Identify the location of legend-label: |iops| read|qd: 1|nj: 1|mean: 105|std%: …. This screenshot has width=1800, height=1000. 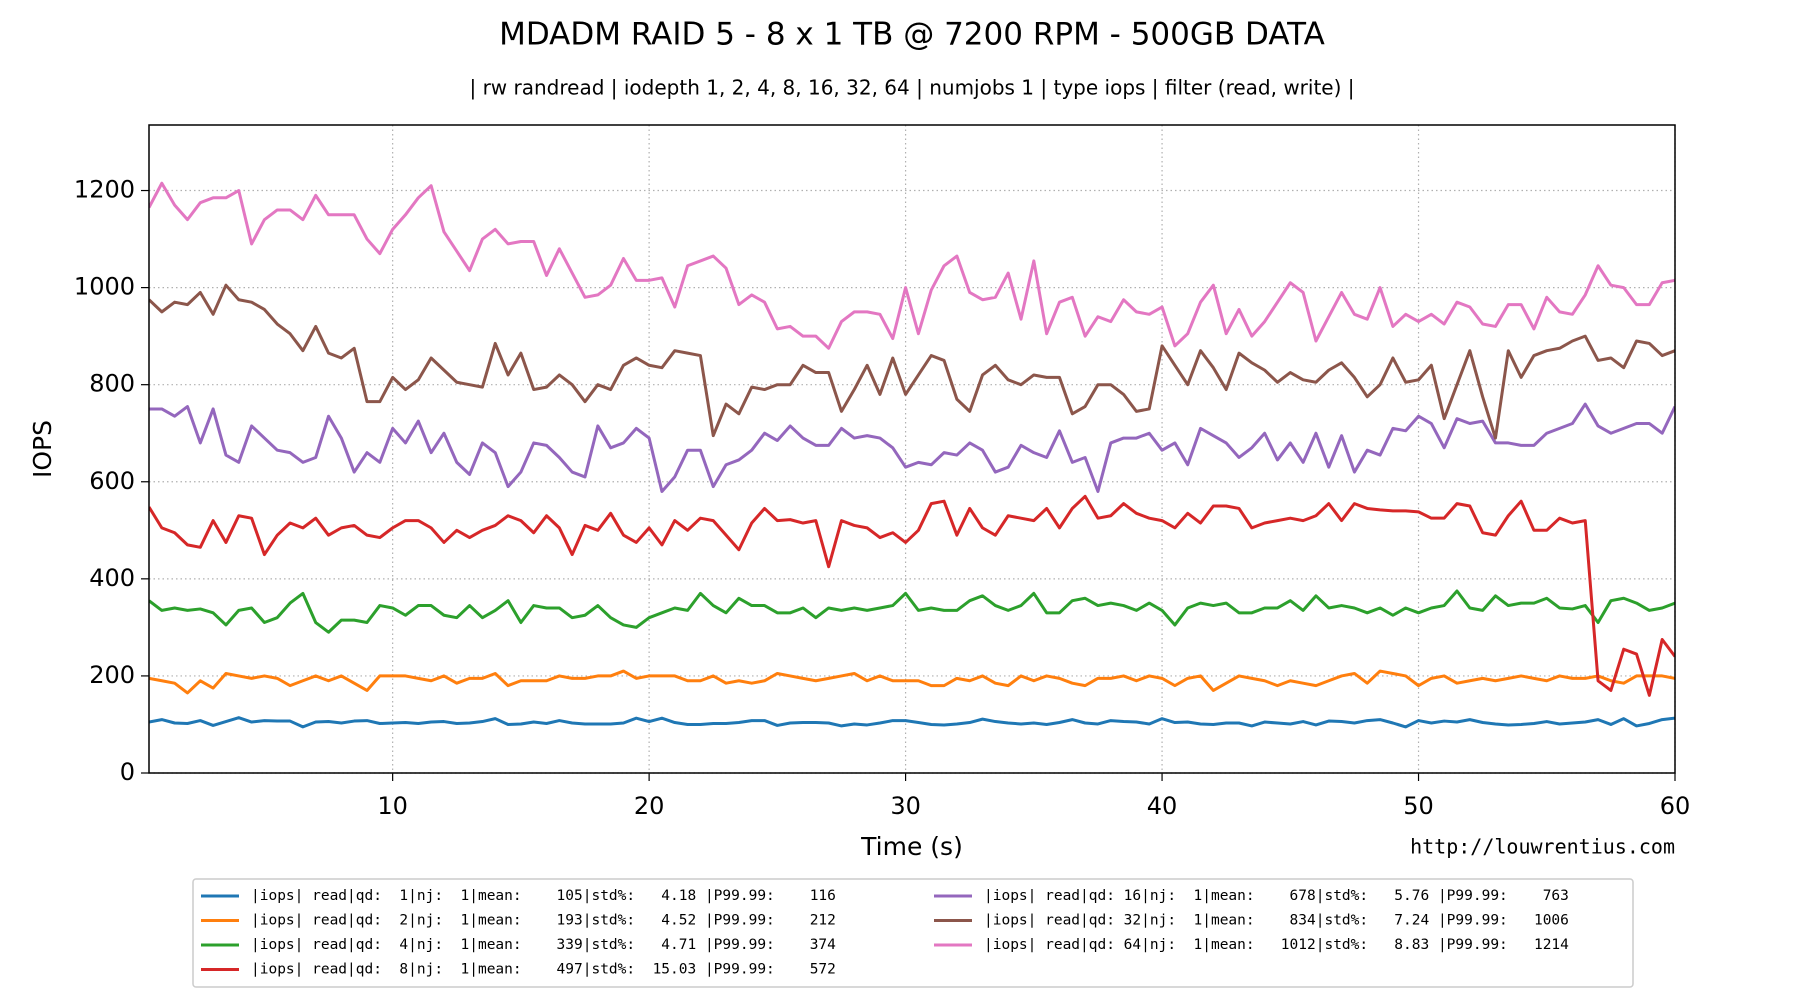
(543, 896).